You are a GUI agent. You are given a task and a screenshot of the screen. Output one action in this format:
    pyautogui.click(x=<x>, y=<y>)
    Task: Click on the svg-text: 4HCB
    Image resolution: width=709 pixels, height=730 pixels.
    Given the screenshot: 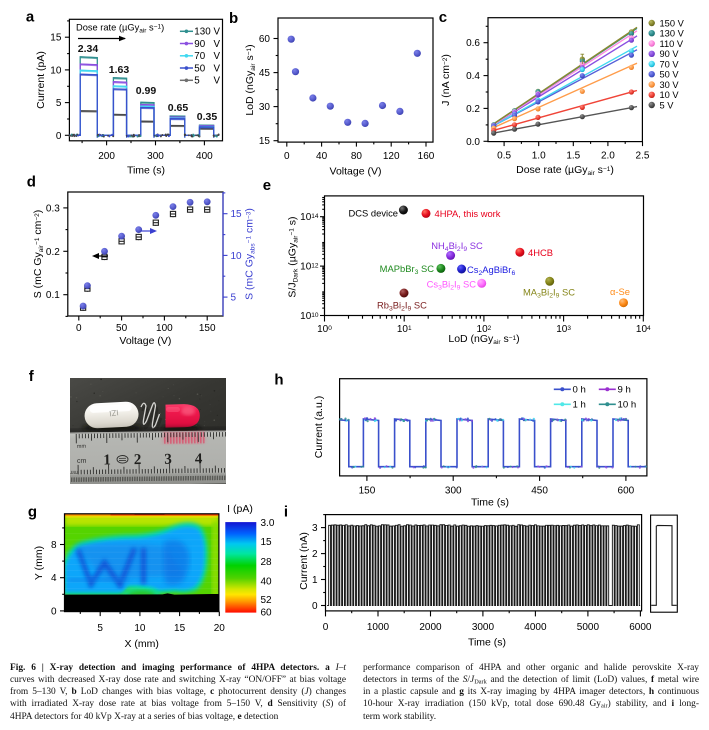 What is the action you would take?
    pyautogui.click(x=540, y=252)
    